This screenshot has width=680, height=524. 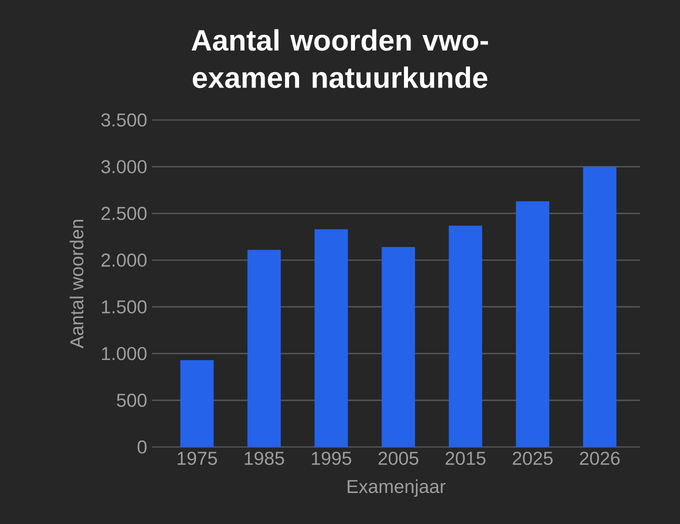 I want to click on x-tick-label: 1995, so click(x=332, y=458).